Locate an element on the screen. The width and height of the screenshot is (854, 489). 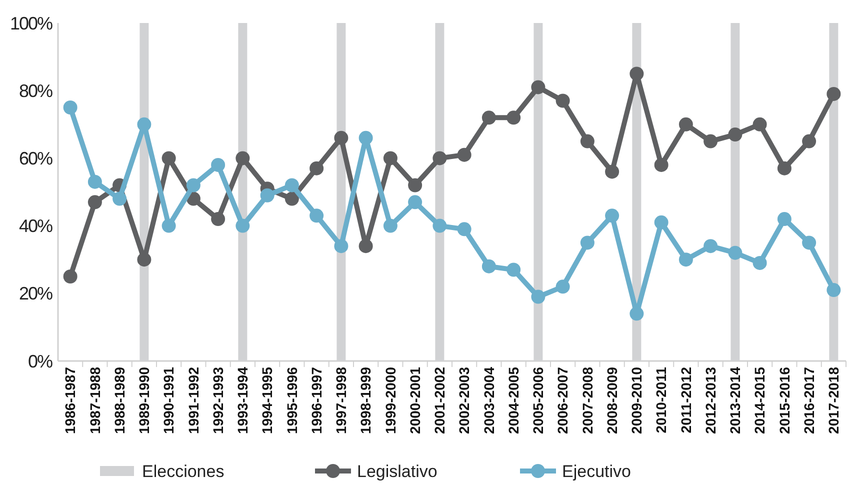
x-tick-label: 2010-2011 is located at coordinates (661, 400).